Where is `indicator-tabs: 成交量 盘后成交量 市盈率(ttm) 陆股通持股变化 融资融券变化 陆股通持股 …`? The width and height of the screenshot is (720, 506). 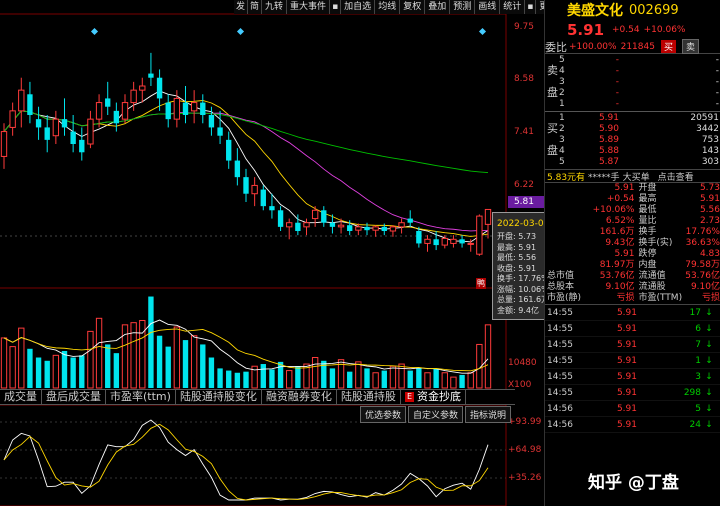
indicator-tabs: 成交量 盘后成交量 市盈率(ttm) 陆股通持股变化 融资融券变化 陆股通持股 … is located at coordinates (257, 397).